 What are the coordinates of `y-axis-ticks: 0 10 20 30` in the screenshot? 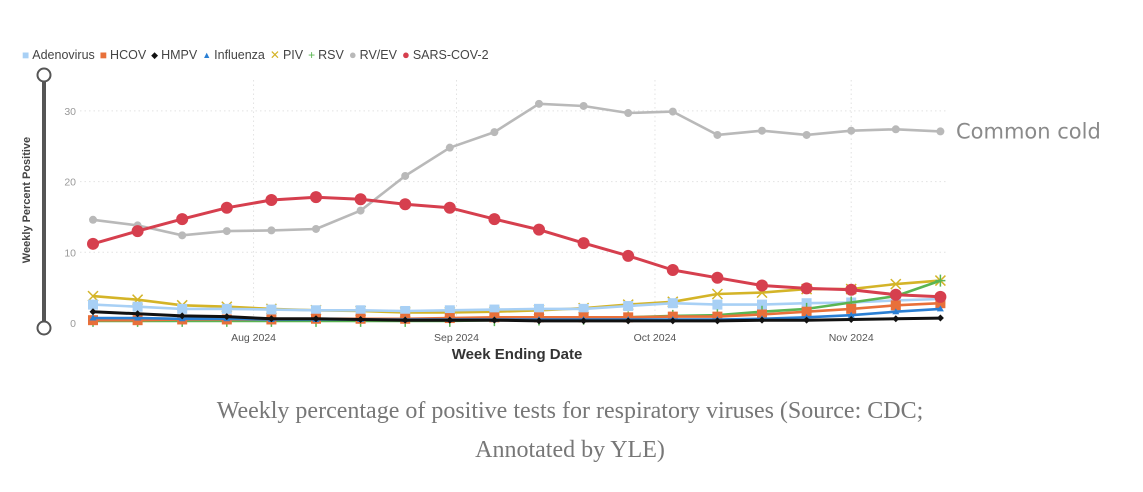 It's located at (70, 218).